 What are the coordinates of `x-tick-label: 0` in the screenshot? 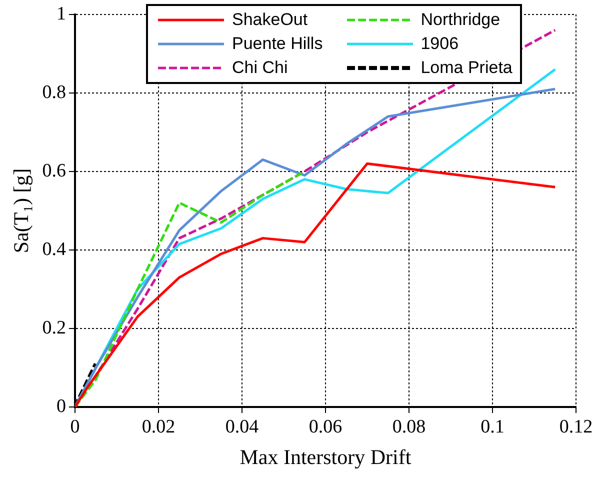 It's located at (75, 427).